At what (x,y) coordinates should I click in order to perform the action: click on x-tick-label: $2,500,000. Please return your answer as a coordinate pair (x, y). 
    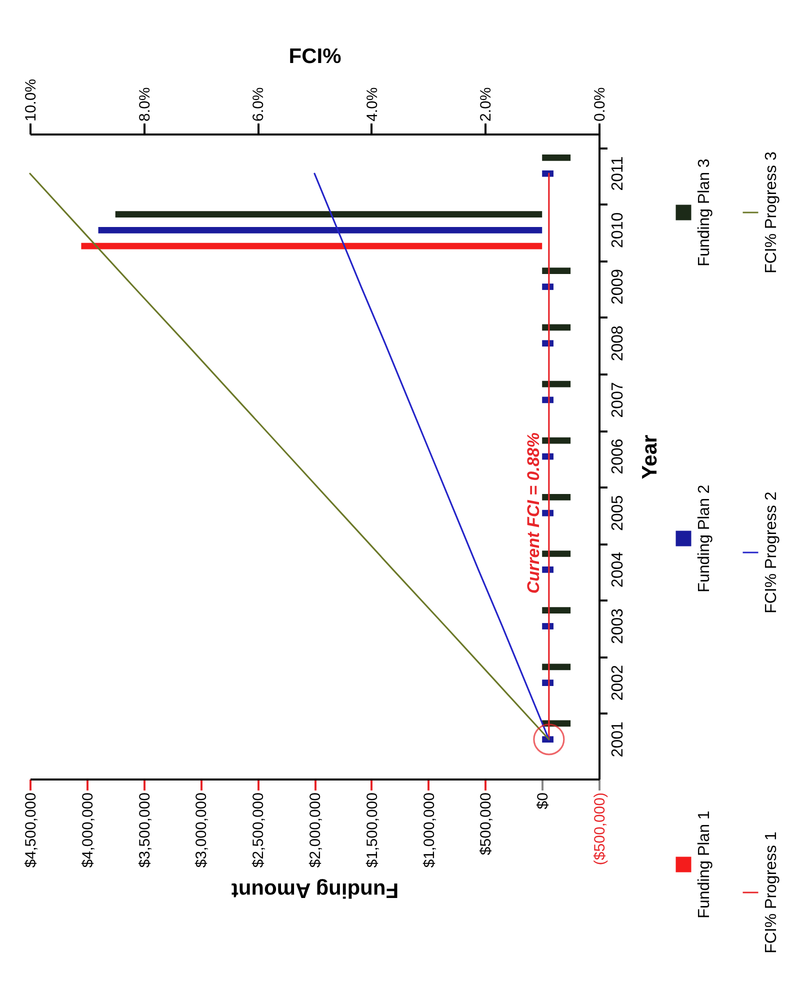
    Looking at the image, I should click on (259, 830).